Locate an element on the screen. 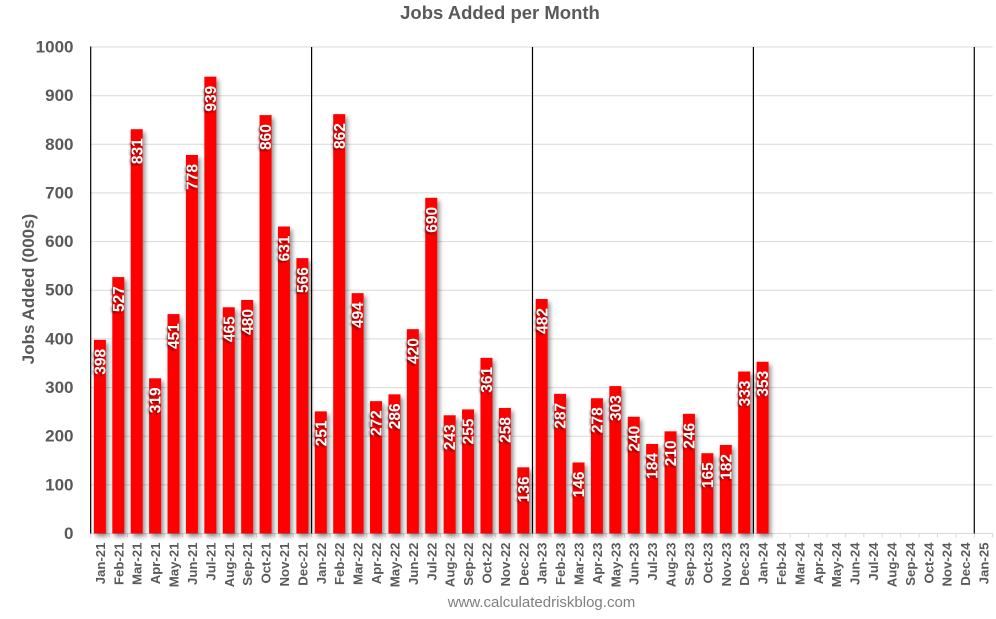 The height and width of the screenshot is (619, 996). svg-text: 900 is located at coordinates (59, 95).